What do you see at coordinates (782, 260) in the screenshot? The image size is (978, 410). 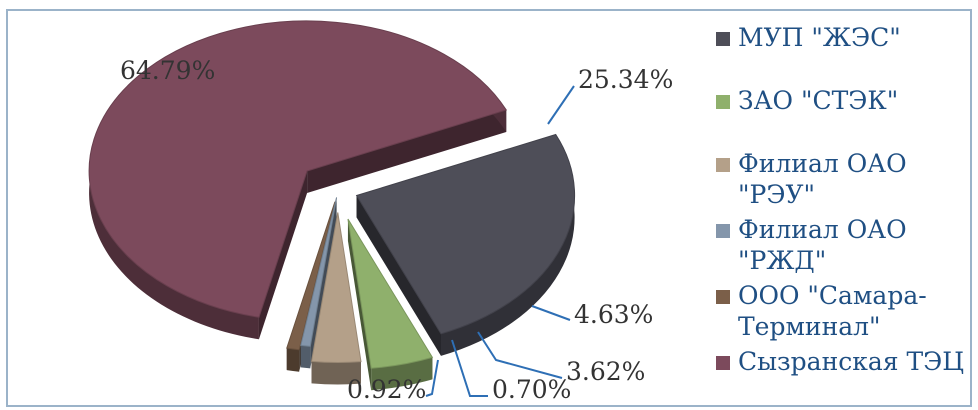 I see `legend-label: "РЖД"` at bounding box center [782, 260].